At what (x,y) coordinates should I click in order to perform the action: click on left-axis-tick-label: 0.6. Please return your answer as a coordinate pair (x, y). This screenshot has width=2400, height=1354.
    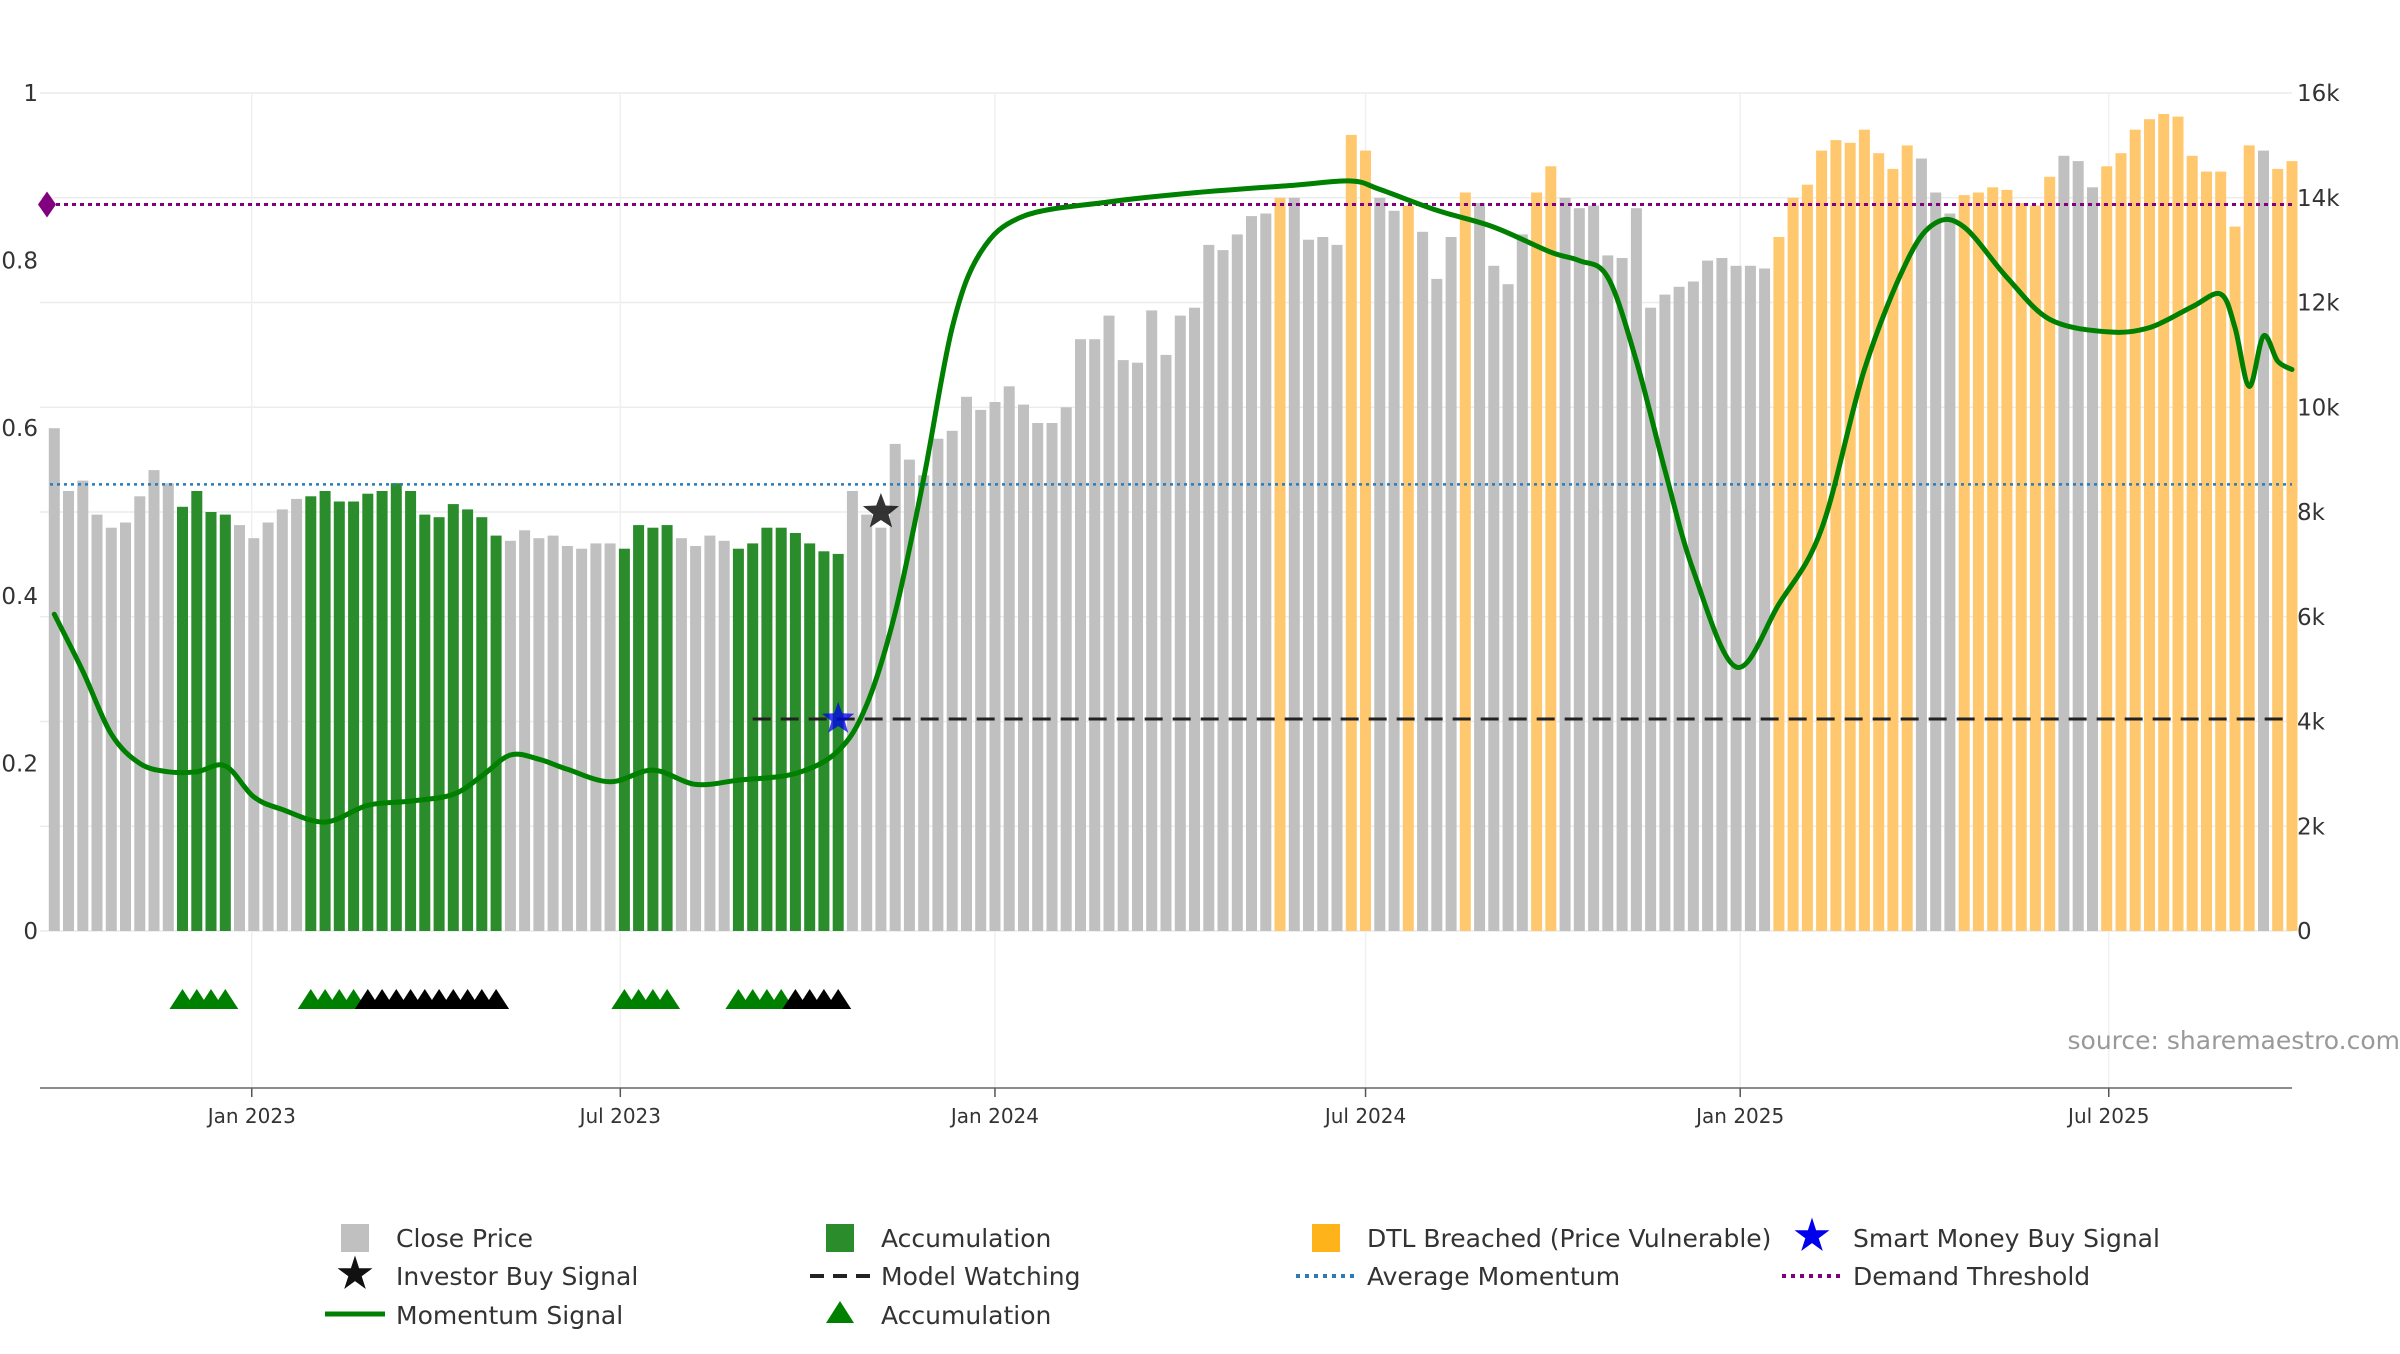
    Looking at the image, I should click on (19, 429).